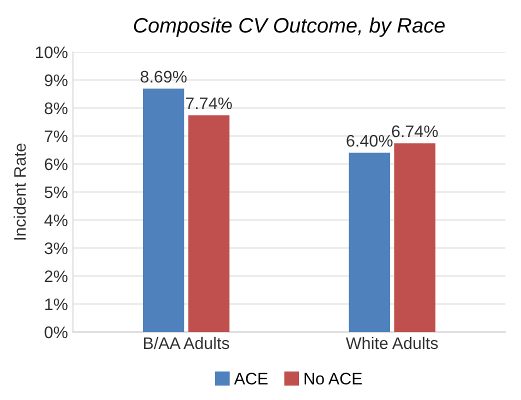 This screenshot has width=521, height=400. What do you see at coordinates (56, 220) in the screenshot?
I see `y-tick-label: 4%` at bounding box center [56, 220].